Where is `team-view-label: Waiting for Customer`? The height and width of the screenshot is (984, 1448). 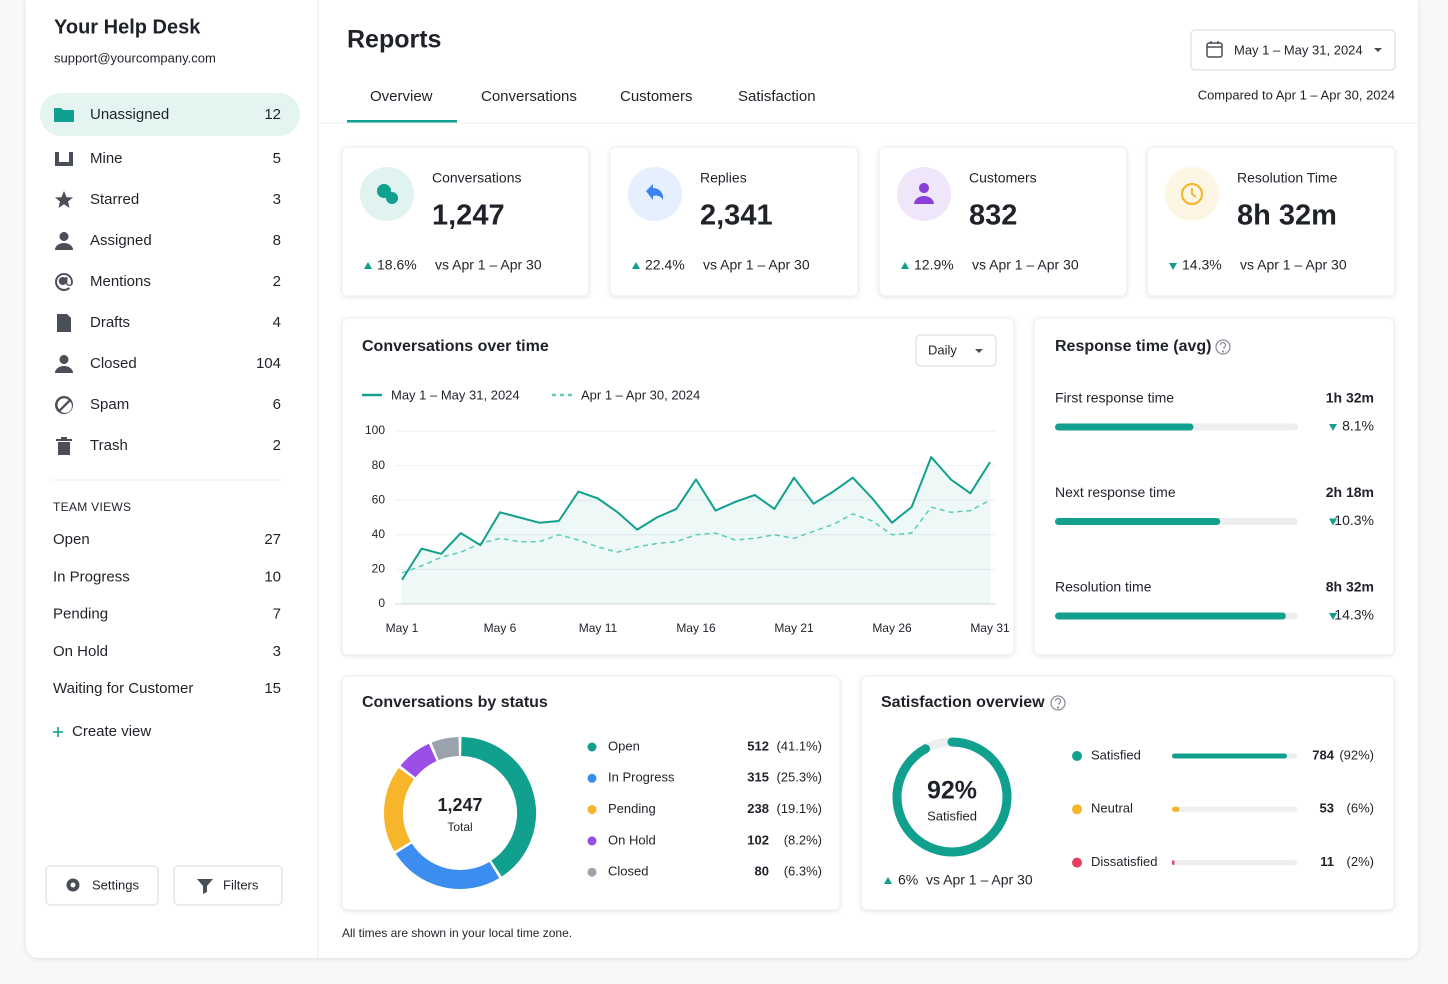 team-view-label: Waiting for Customer is located at coordinates (123, 688).